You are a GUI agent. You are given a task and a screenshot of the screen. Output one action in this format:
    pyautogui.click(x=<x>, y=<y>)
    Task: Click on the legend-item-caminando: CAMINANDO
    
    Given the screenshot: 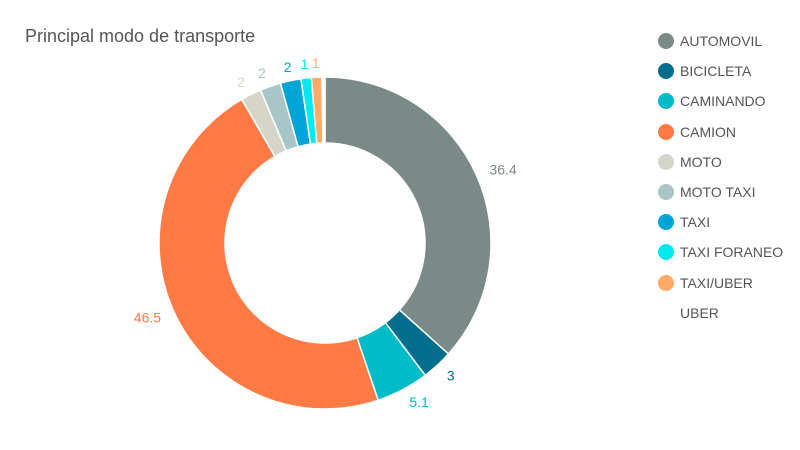 What is the action you would take?
    pyautogui.click(x=720, y=101)
    